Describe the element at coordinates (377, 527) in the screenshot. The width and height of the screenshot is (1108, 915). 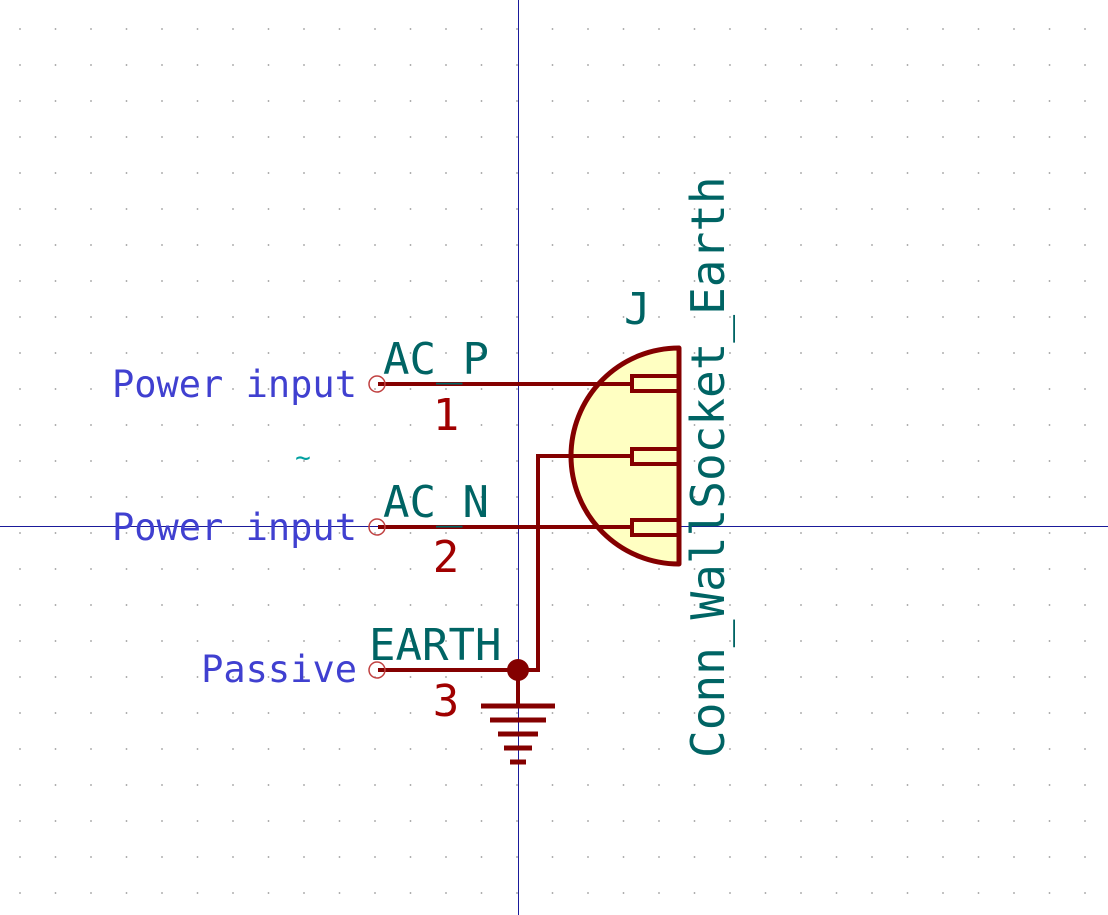
I see `pin-2-end-marker` at that location.